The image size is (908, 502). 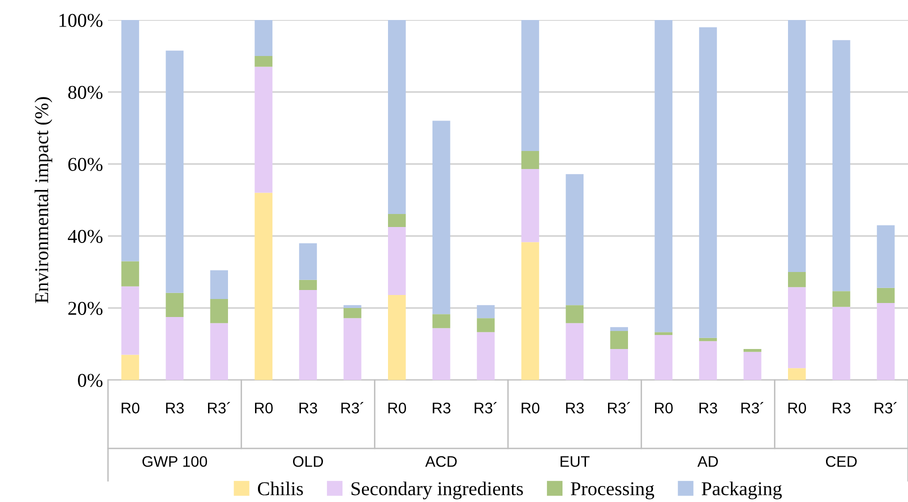 What do you see at coordinates (612, 491) in the screenshot?
I see `legend-label: Processing` at bounding box center [612, 491].